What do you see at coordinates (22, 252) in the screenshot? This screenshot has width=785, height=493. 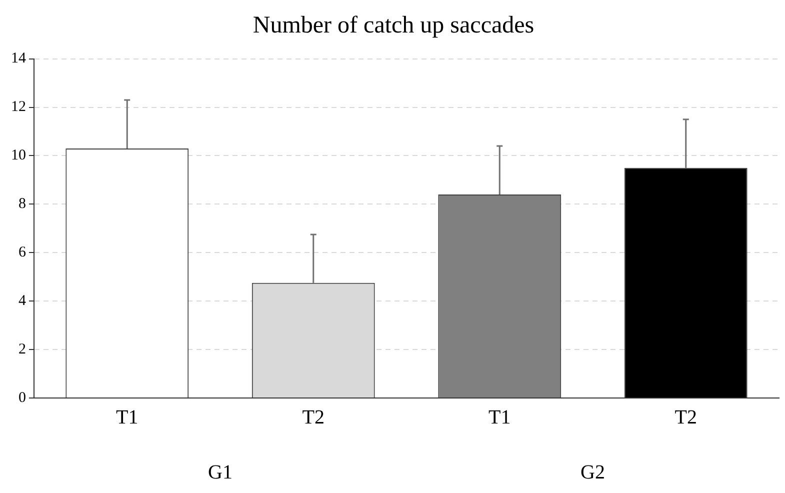 I see `y-tick-label: 6` at bounding box center [22, 252].